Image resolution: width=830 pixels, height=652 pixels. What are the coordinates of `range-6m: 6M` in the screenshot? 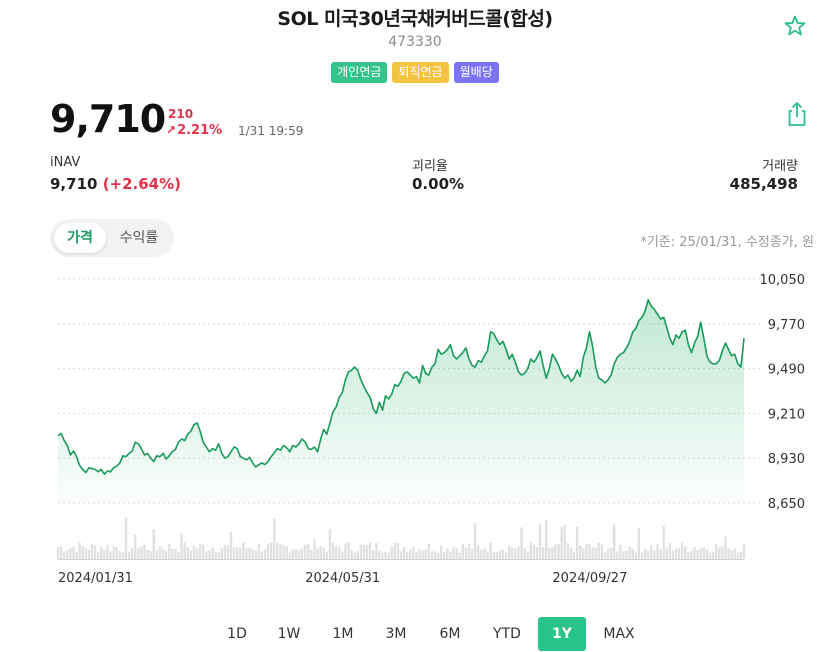 It's located at (450, 634).